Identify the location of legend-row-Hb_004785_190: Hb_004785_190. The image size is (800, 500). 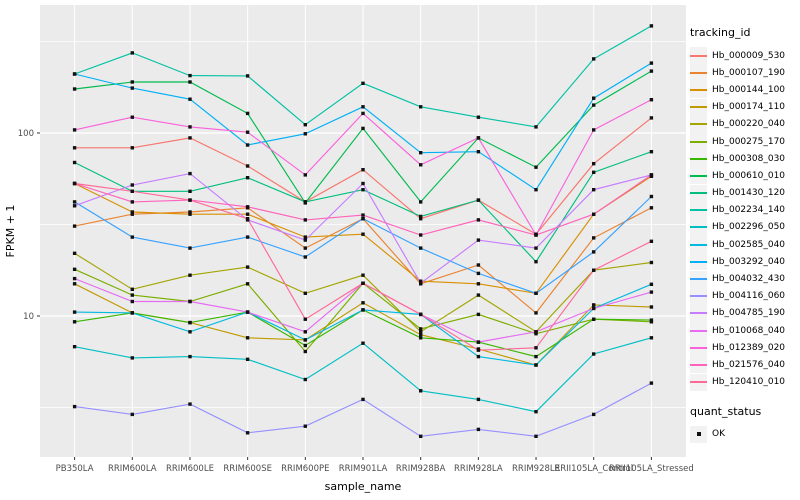
(745, 313).